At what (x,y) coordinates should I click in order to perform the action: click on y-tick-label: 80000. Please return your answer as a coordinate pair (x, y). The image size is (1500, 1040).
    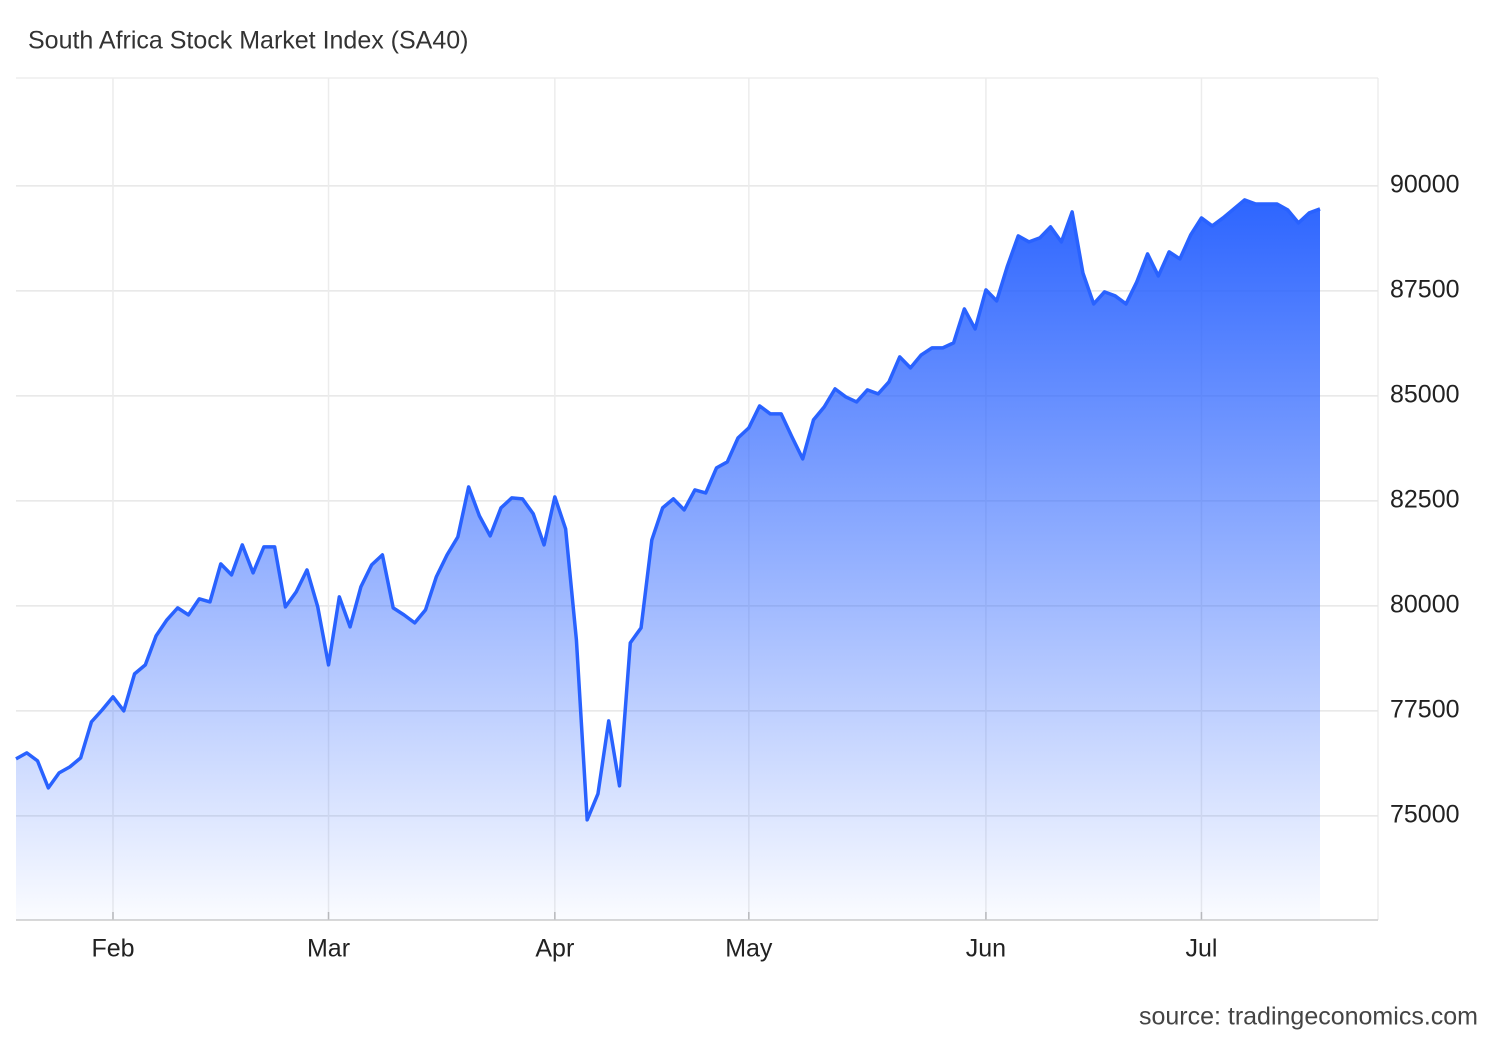
    Looking at the image, I should click on (1425, 604).